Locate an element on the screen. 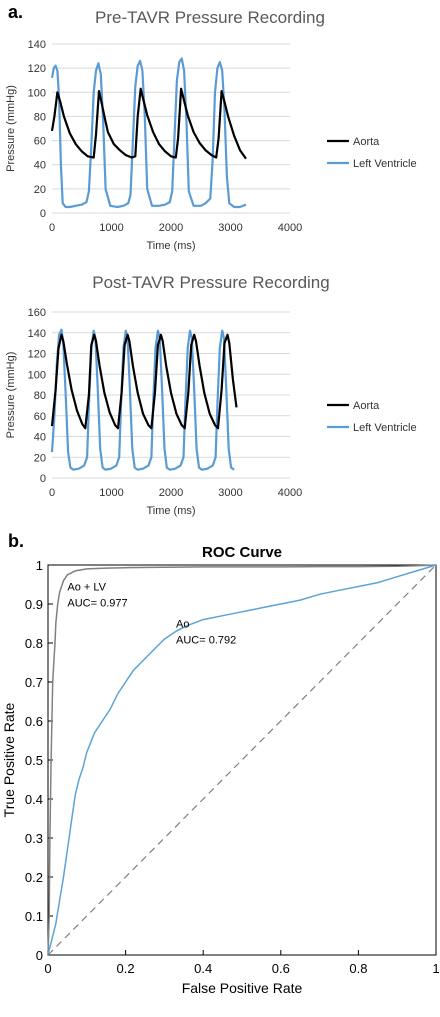  x-tick-label: 0.2 is located at coordinates (126, 968).